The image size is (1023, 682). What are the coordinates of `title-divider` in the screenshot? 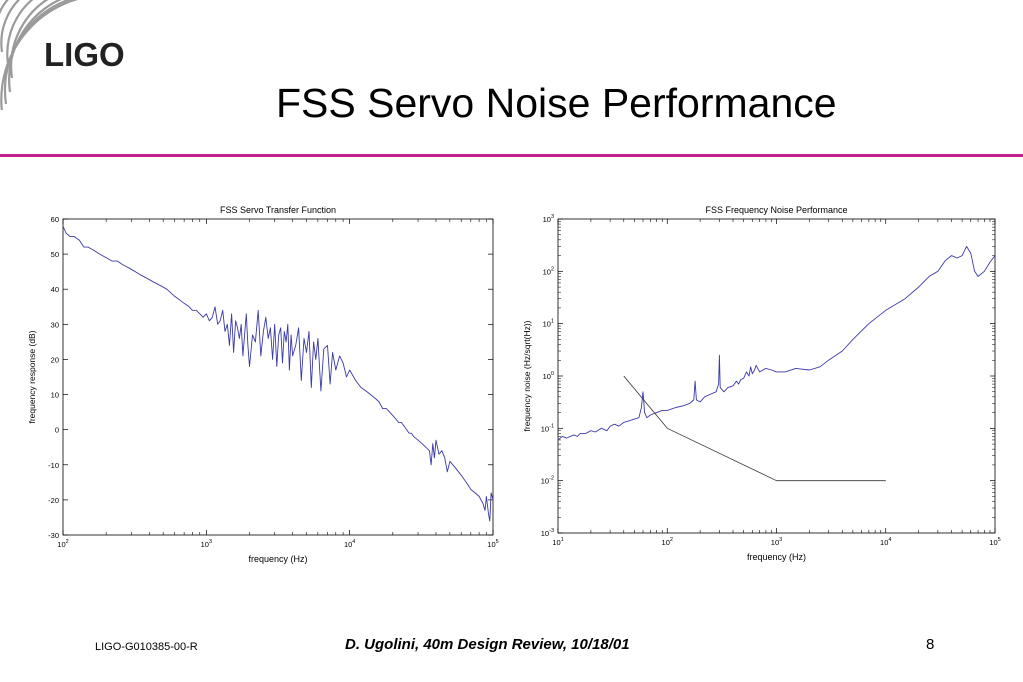 It's located at (511, 155).